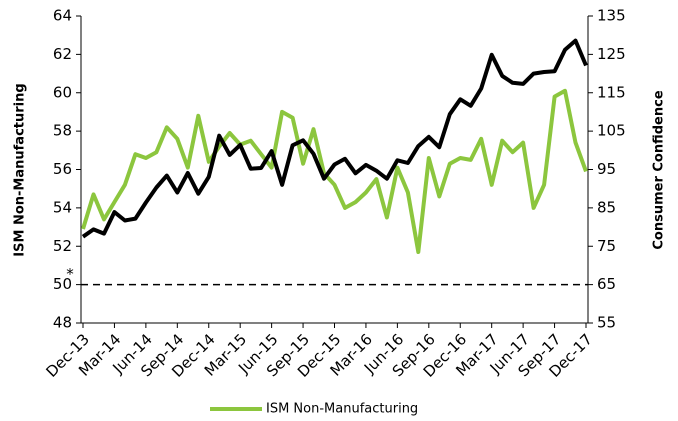 Image resolution: width=678 pixels, height=421 pixels. What do you see at coordinates (606, 246) in the screenshot?
I see `y2-tick-label: 75` at bounding box center [606, 246].